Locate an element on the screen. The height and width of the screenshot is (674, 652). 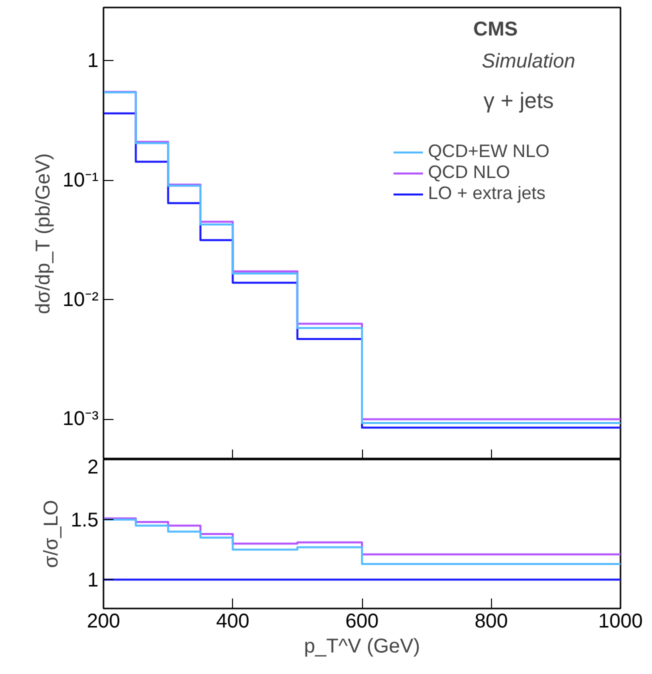
y-tick-label: 1.5 is located at coordinates (84, 521).